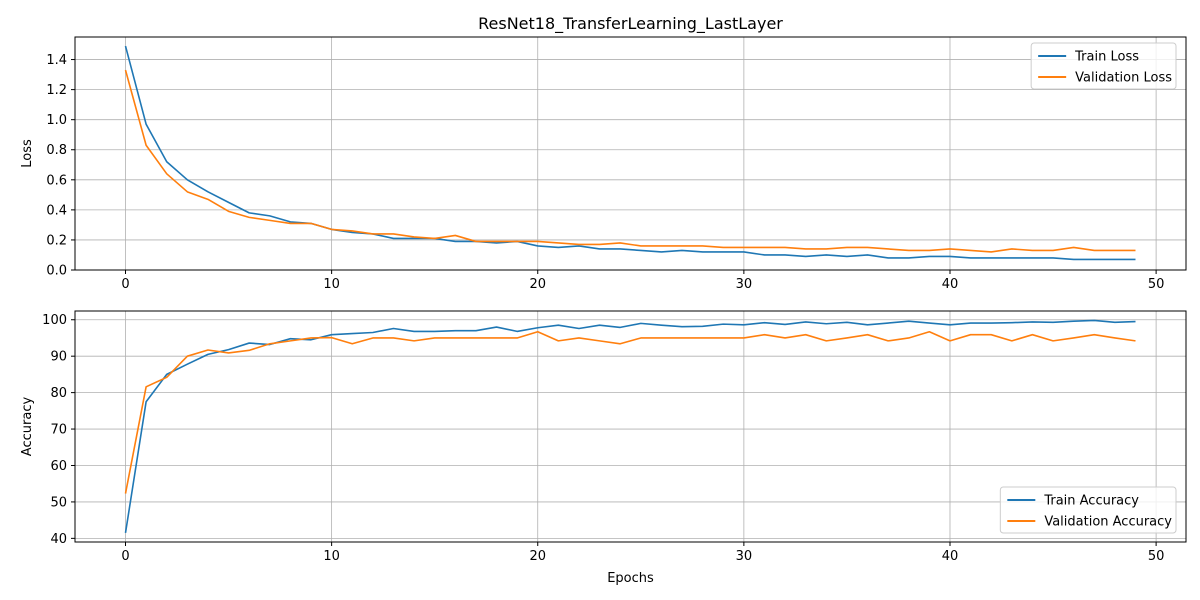  Describe the element at coordinates (744, 284) in the screenshot. I see `loss-x-tick-label: 30` at that location.